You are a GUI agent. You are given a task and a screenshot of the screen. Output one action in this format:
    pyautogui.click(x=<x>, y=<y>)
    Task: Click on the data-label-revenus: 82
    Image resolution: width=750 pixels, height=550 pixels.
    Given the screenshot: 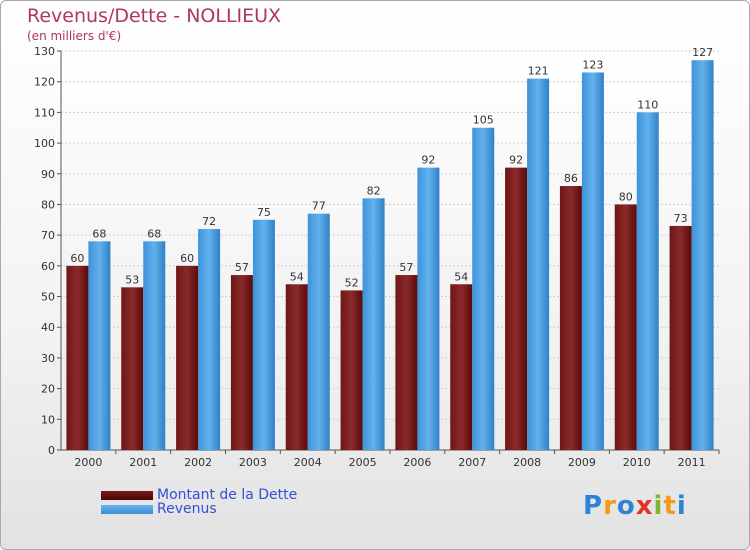 What is the action you would take?
    pyautogui.click(x=374, y=190)
    